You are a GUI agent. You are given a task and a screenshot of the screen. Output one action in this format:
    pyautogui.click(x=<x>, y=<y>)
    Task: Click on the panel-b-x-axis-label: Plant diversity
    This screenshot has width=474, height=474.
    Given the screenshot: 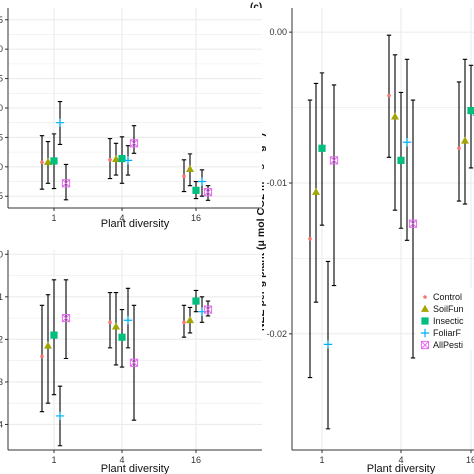 What is the action you would take?
    pyautogui.click(x=135, y=468)
    